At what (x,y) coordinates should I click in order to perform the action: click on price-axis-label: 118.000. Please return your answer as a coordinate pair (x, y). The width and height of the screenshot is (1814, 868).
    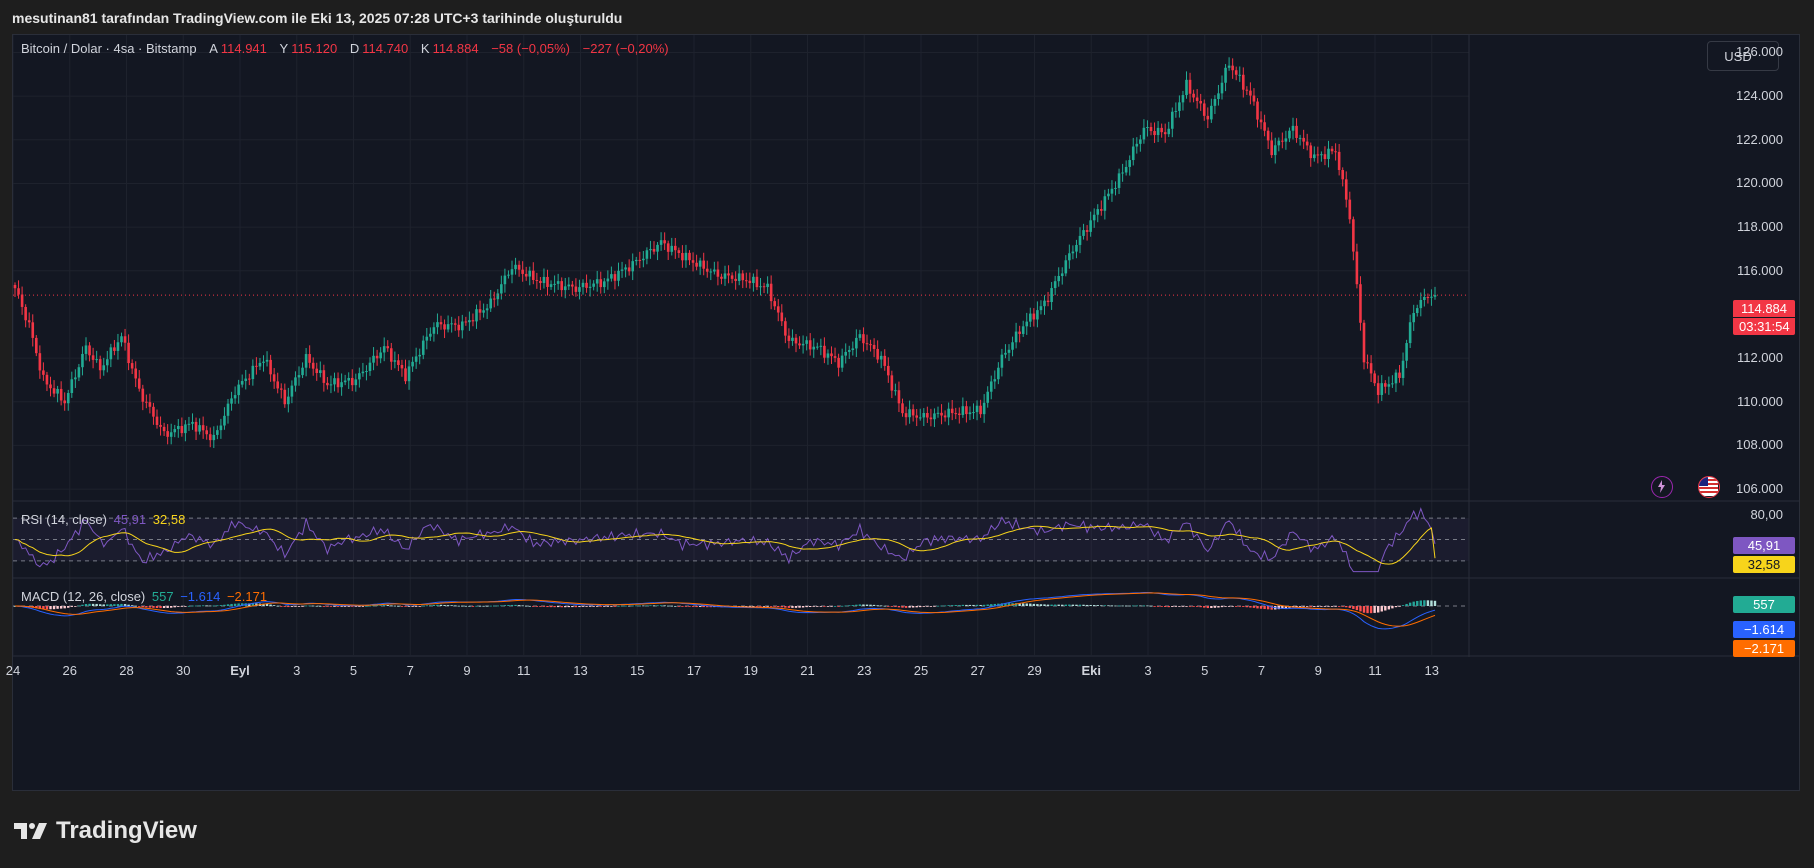
    Looking at the image, I should click on (1759, 227).